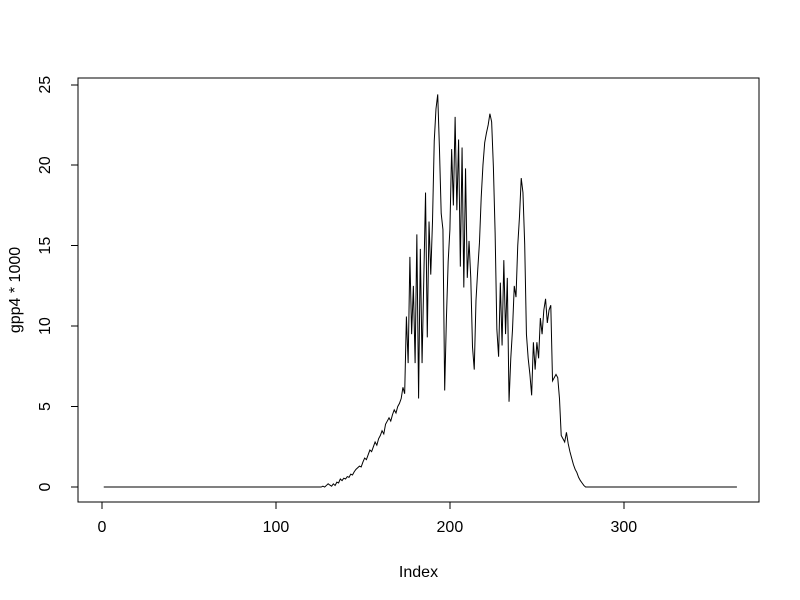 The height and width of the screenshot is (600, 800). What do you see at coordinates (45, 165) in the screenshot?
I see `y-tick-label: 20` at bounding box center [45, 165].